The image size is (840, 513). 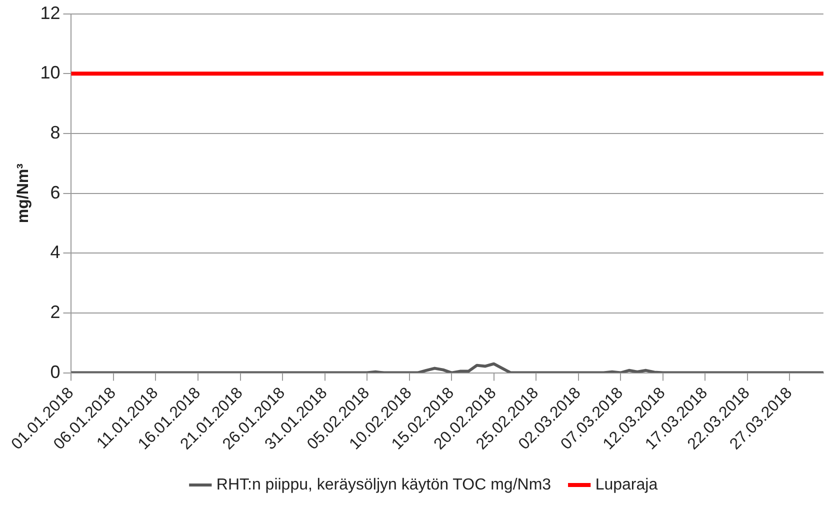 What do you see at coordinates (384, 485) in the screenshot?
I see `legend-label: RHT:n piippu, keräysöljyn käytön TOC mg/Nm3` at bounding box center [384, 485].